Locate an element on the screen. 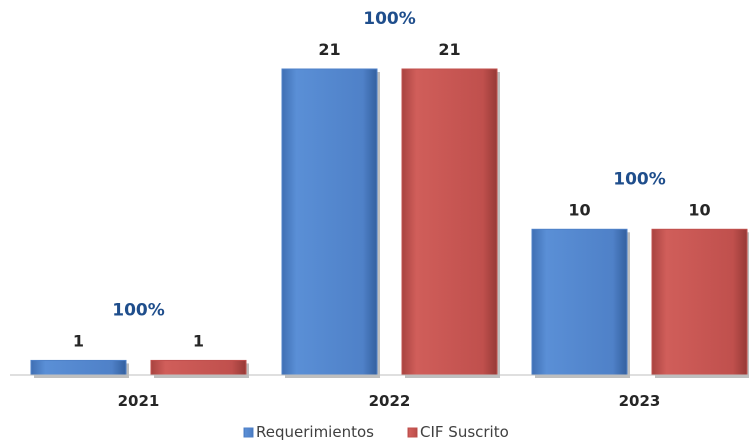  x-tick-label: 2023 is located at coordinates (640, 401).